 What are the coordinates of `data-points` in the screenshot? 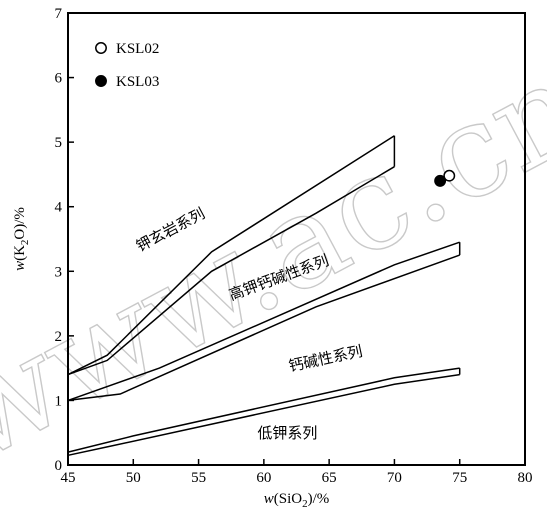 It's located at (445, 178).